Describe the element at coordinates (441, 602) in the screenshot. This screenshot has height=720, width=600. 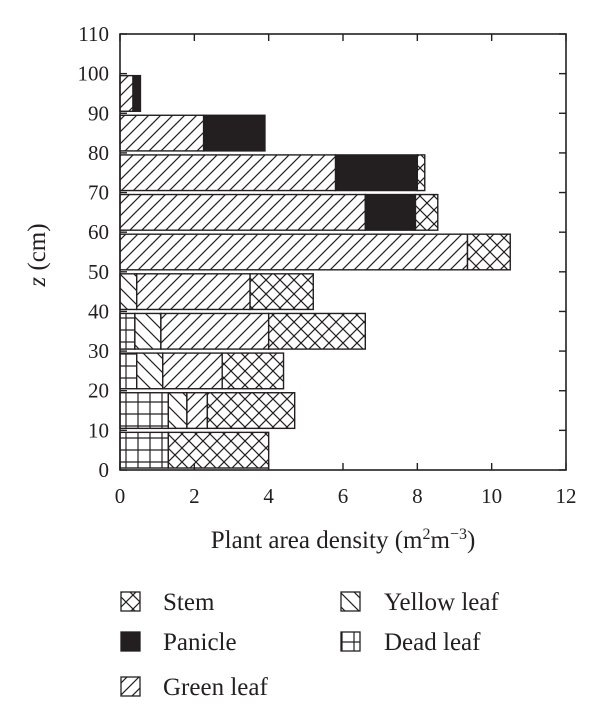
I see `legend-label-yellow-leaf: Yellow leaf` at that location.